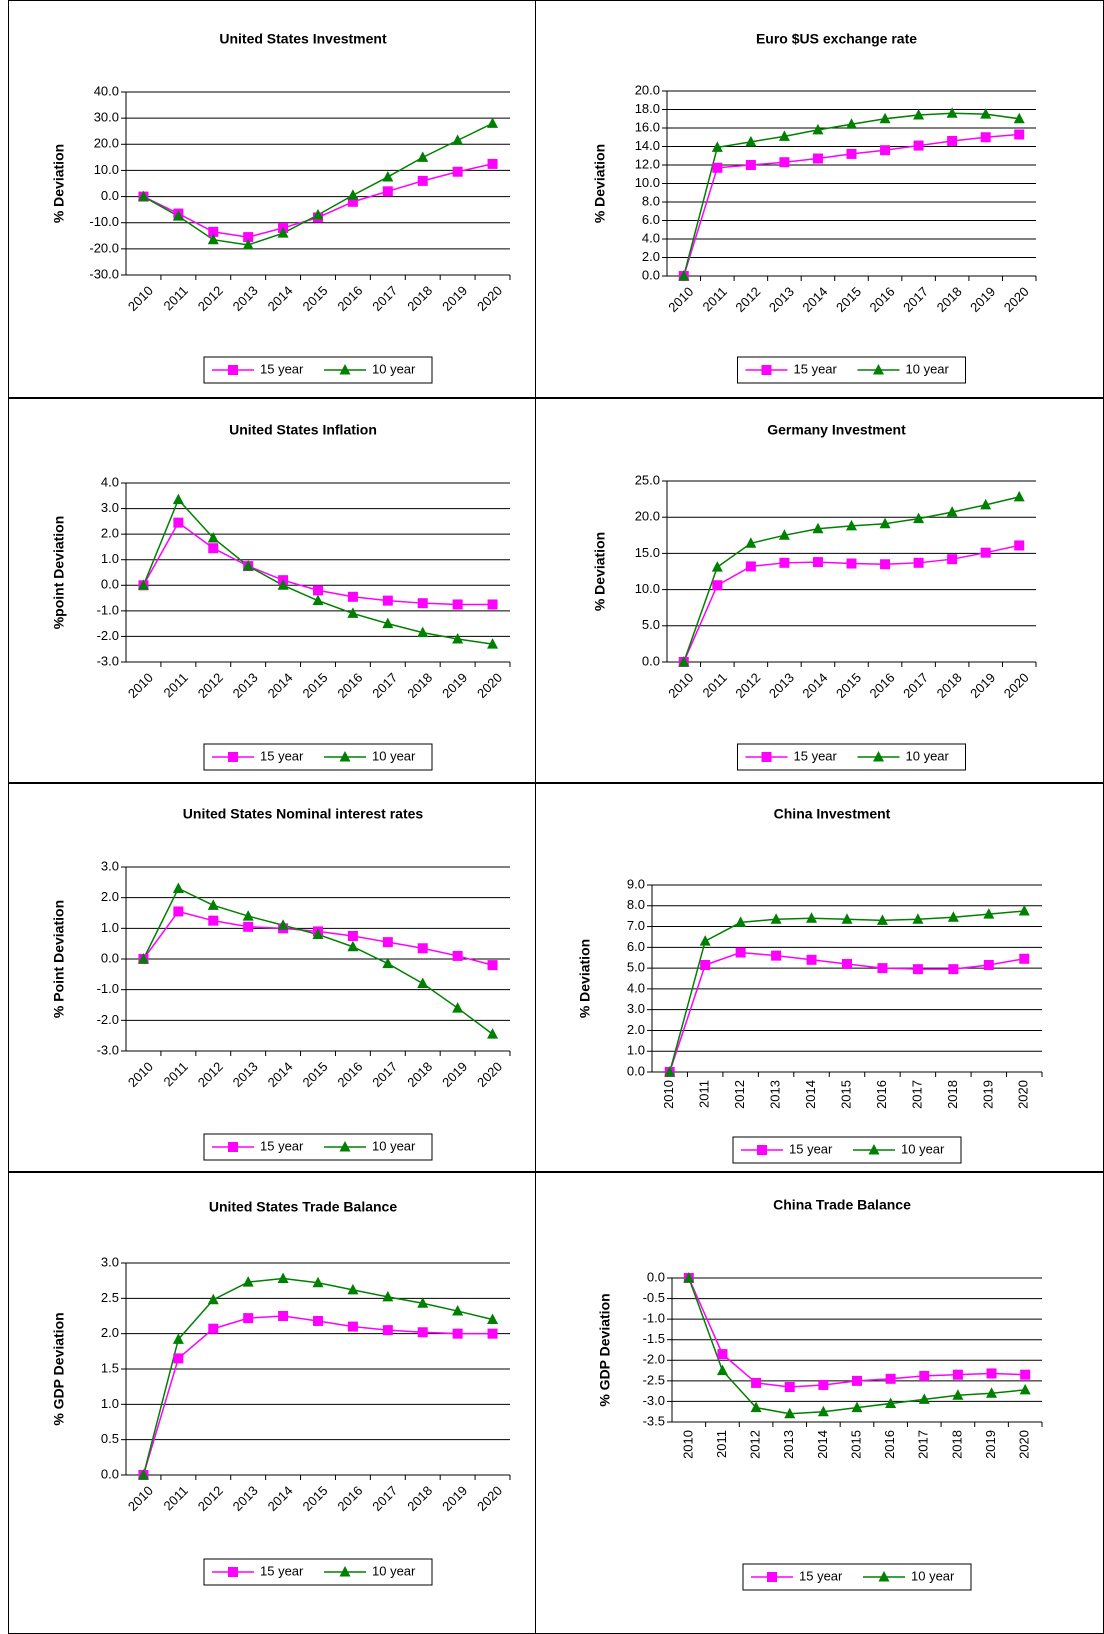 This screenshot has width=1104, height=1634. What do you see at coordinates (636, 883) in the screenshot?
I see `y-tick-label: 9.0` at bounding box center [636, 883].